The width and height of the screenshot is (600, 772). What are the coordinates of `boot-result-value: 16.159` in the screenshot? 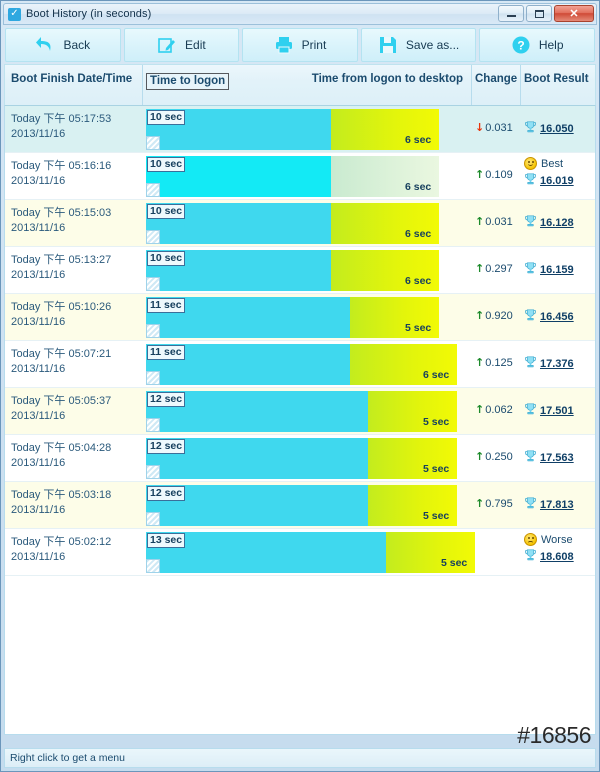 It's located at (557, 270).